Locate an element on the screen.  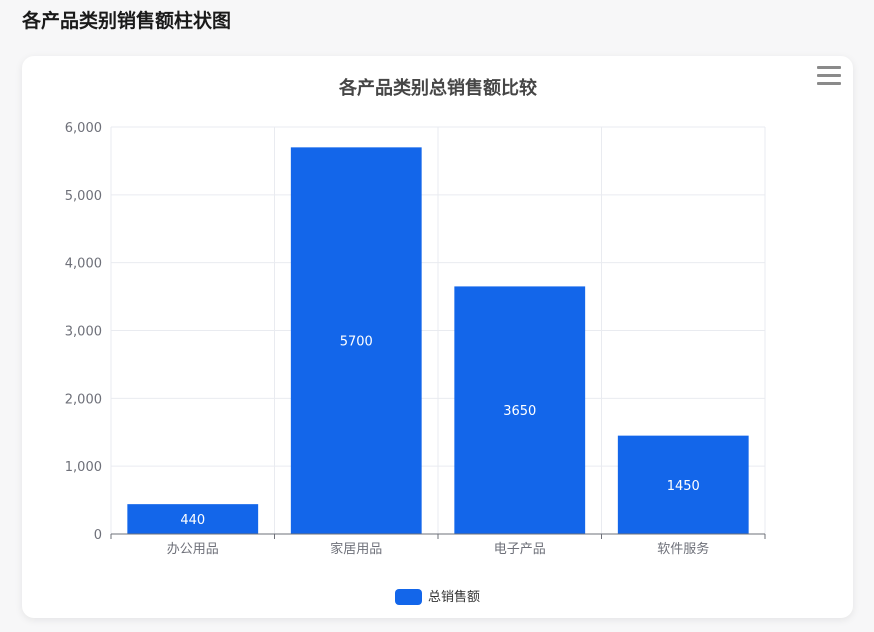
chart-title: 各产品类别总销售额比较 is located at coordinates (437, 88).